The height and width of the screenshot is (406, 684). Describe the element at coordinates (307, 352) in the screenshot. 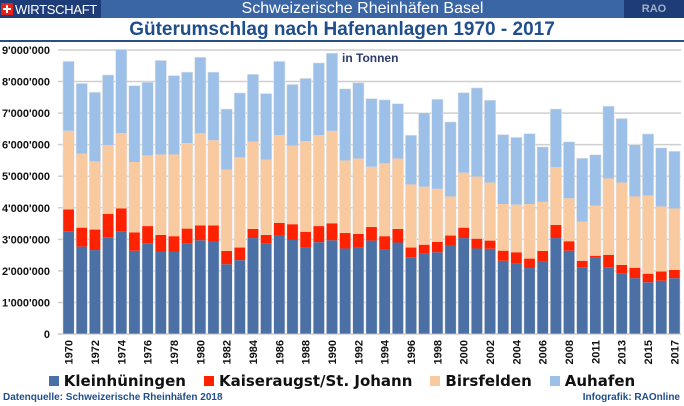

I see `x-tick-label: 1988` at that location.